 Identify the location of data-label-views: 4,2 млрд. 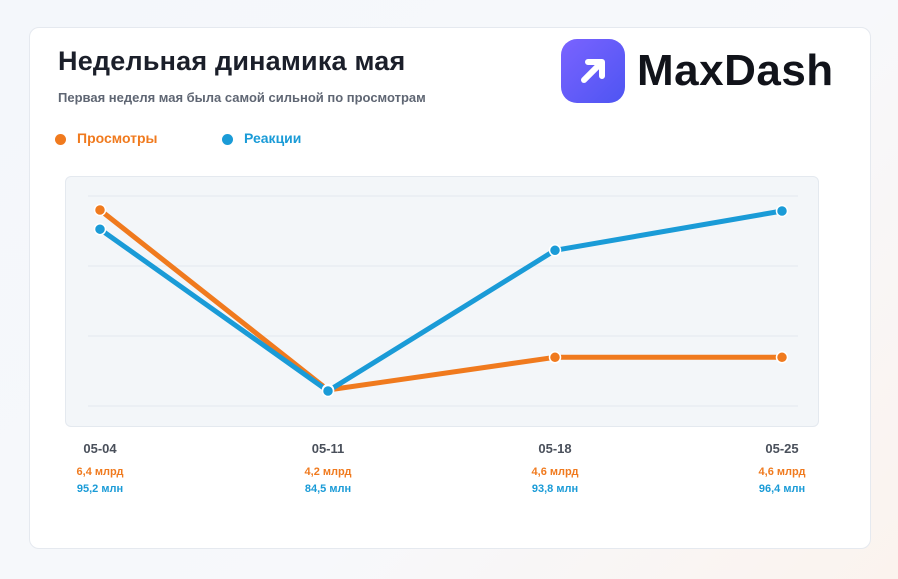
(328, 472).